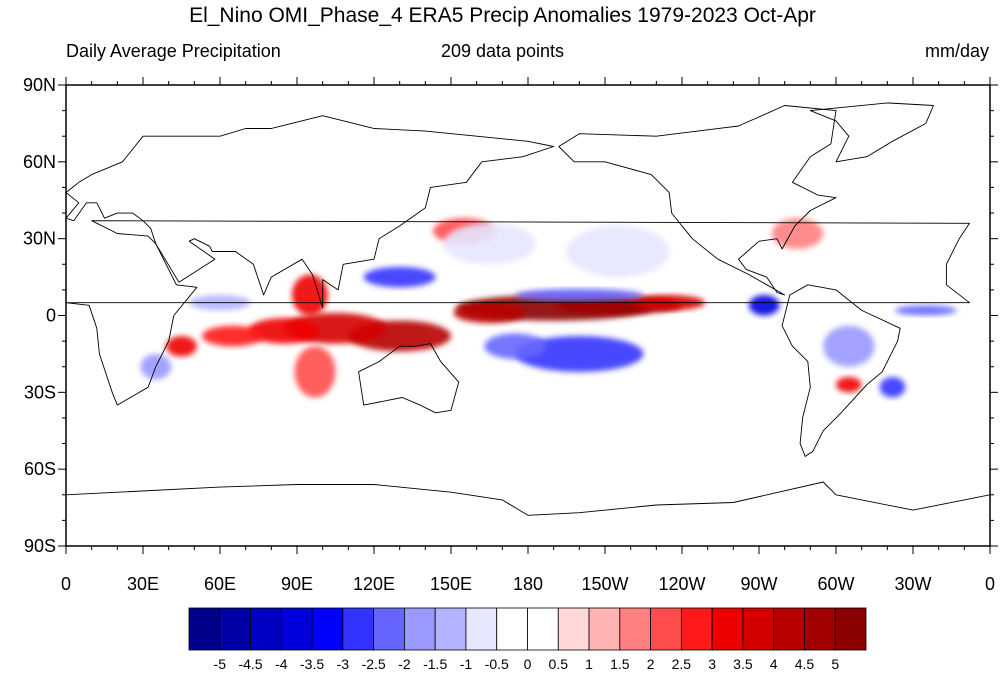 This screenshot has width=1005, height=676. I want to click on colorbar-label: 0, so click(528, 664).